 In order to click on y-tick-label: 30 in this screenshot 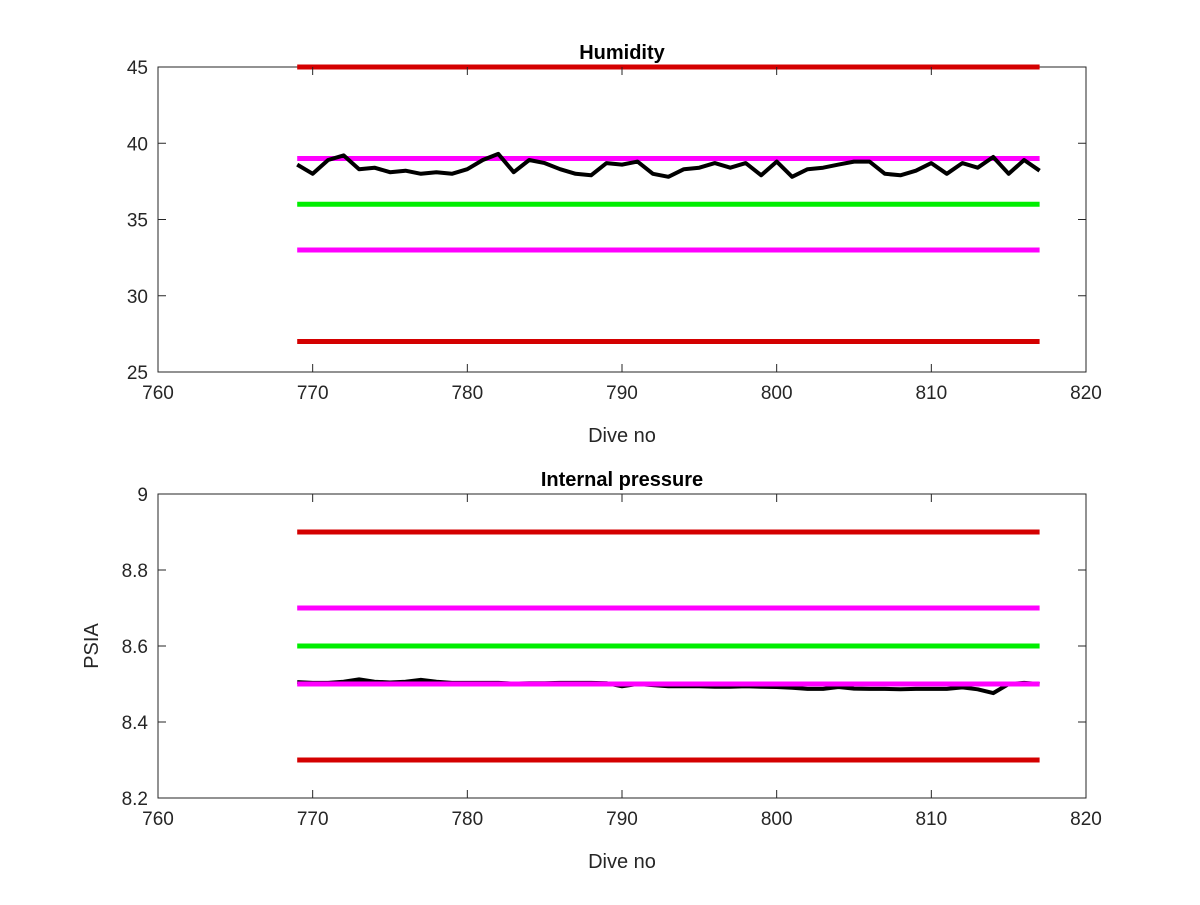, I will do `click(137, 297)`.